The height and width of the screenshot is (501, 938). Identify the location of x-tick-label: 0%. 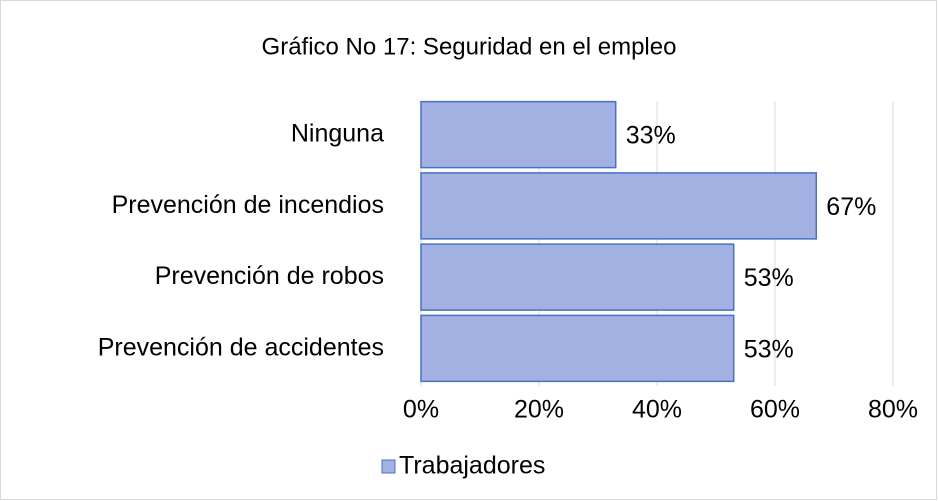
(421, 410).